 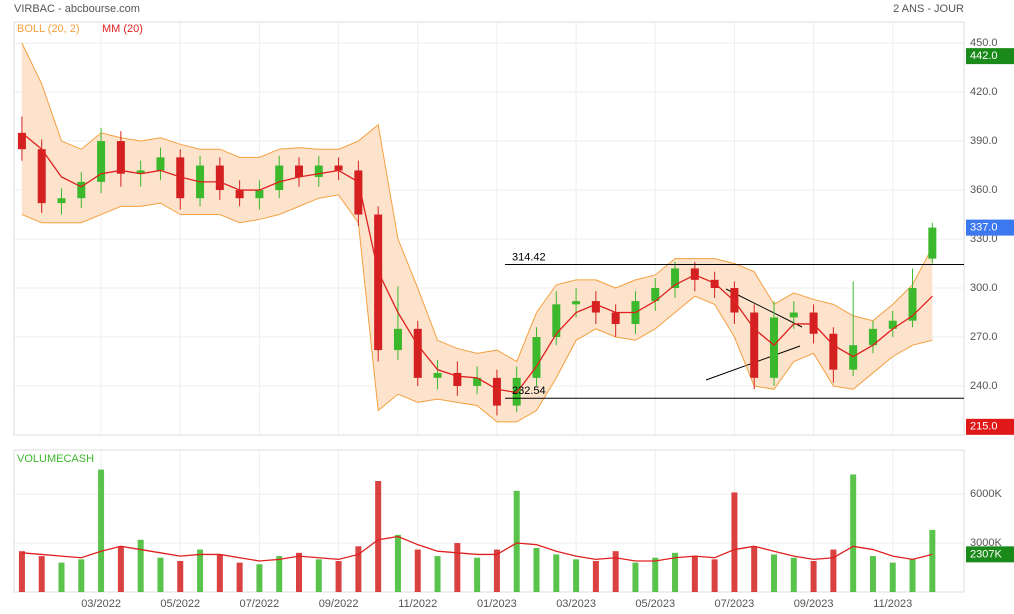 I want to click on x-tick-label: 11/2023, so click(x=892, y=604).